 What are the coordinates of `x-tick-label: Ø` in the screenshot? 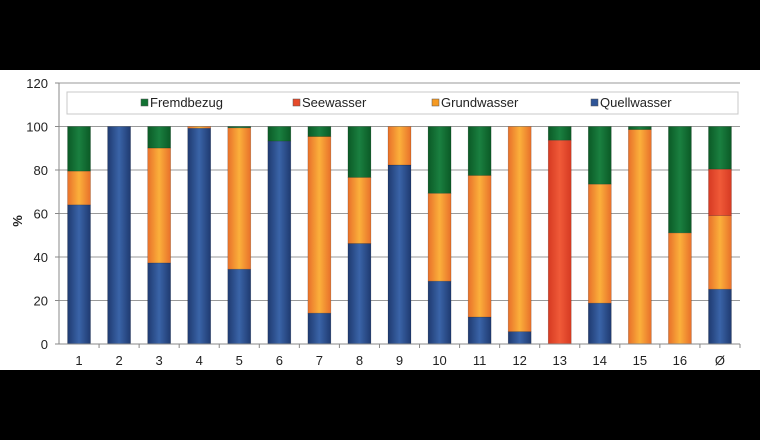 It's located at (720, 360).